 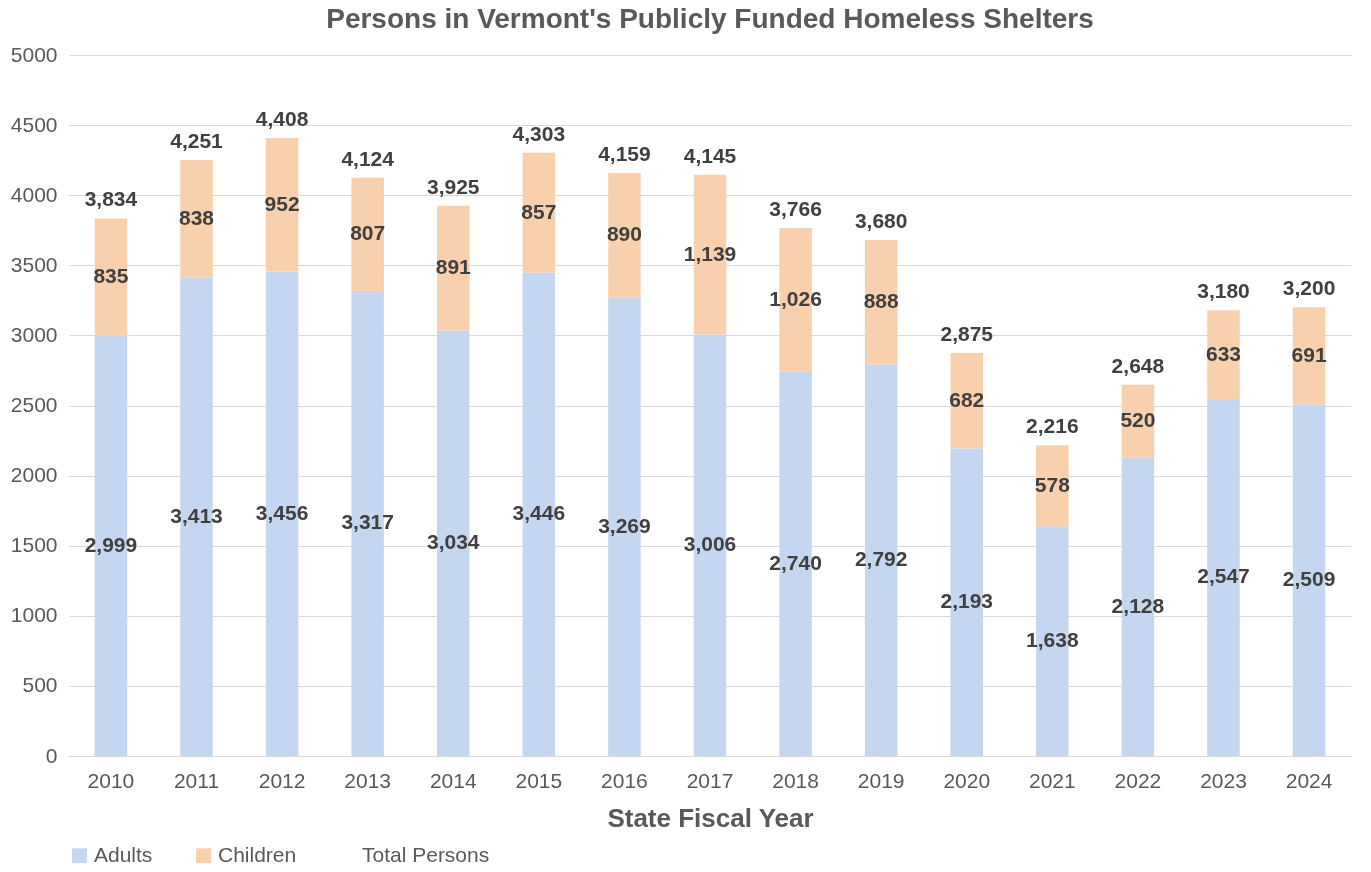 I want to click on total-label: 3,200, so click(x=1309, y=288).